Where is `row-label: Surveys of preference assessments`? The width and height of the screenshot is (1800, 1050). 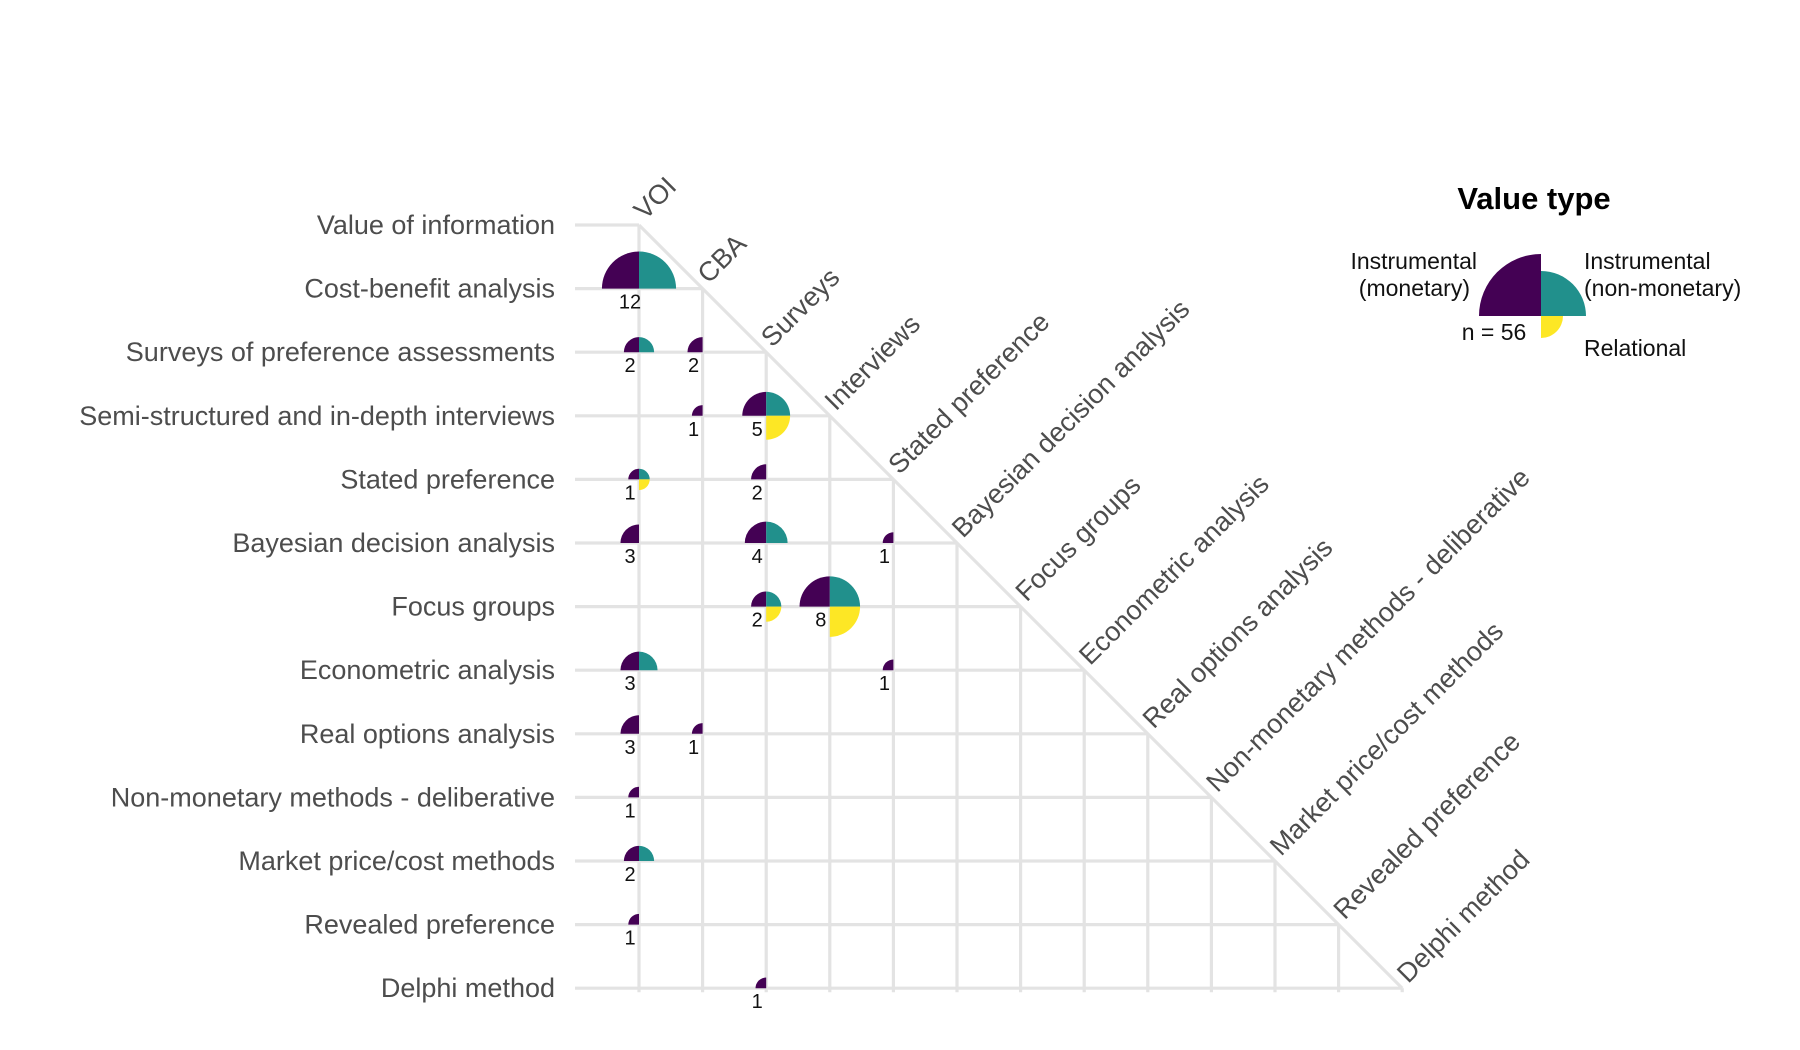 row-label: Surveys of preference assessments is located at coordinates (340, 352).